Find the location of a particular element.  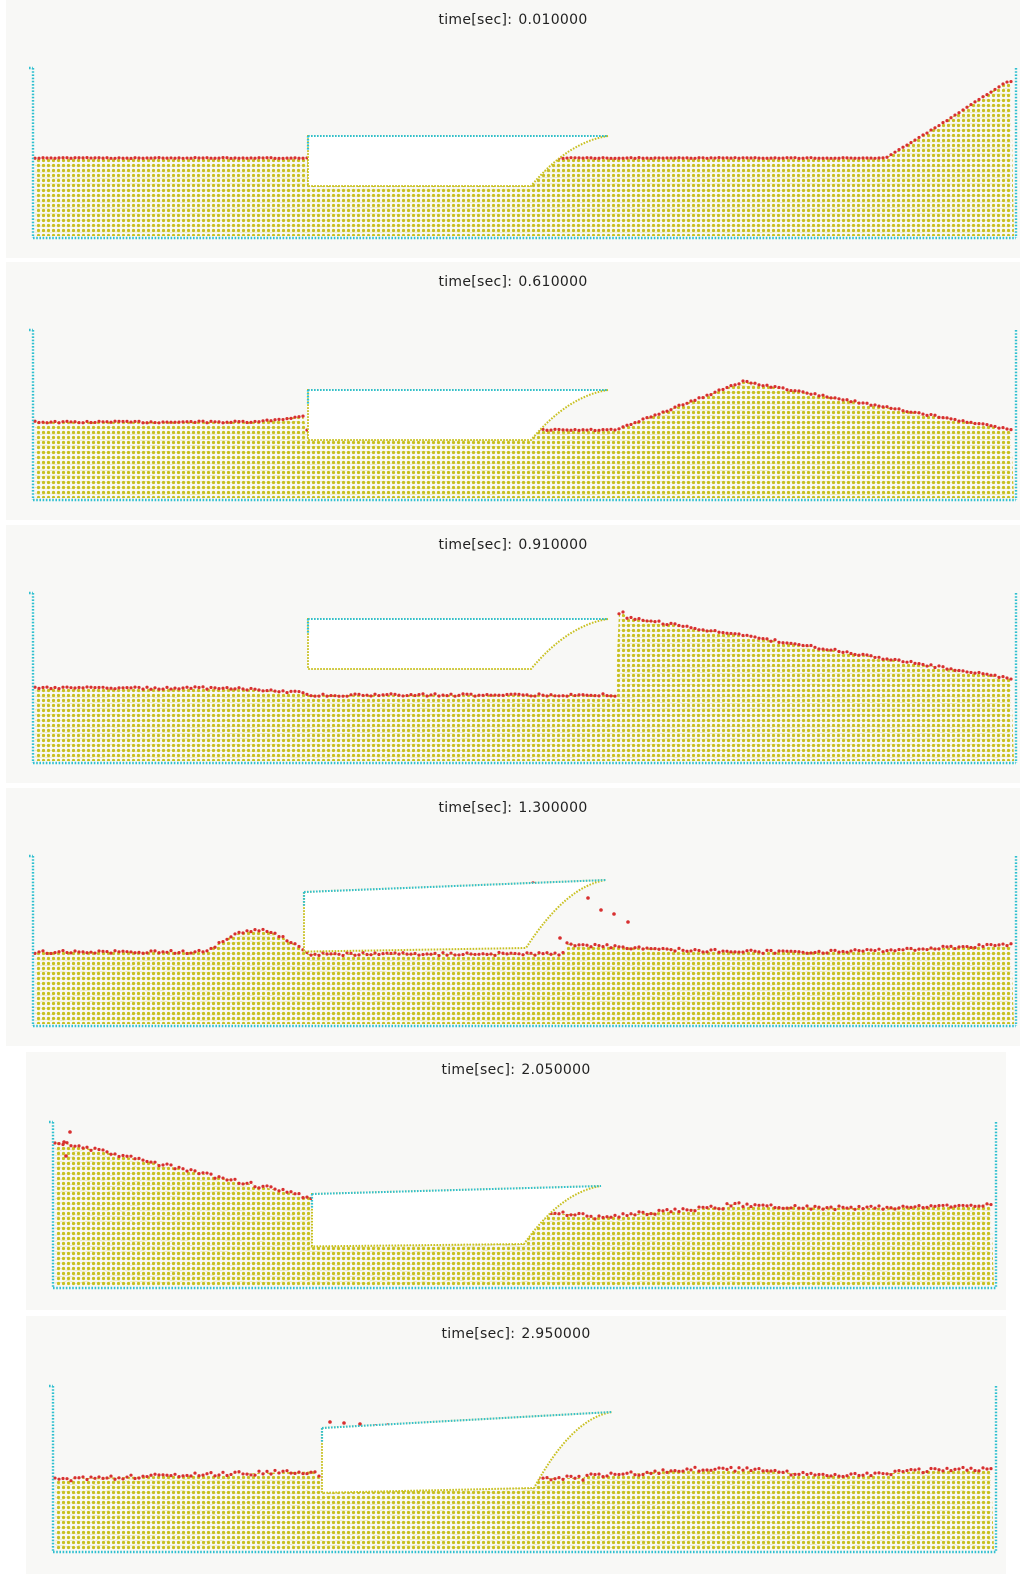

frame-title-2: time[sec]: 0.610000 is located at coordinates (513, 282).